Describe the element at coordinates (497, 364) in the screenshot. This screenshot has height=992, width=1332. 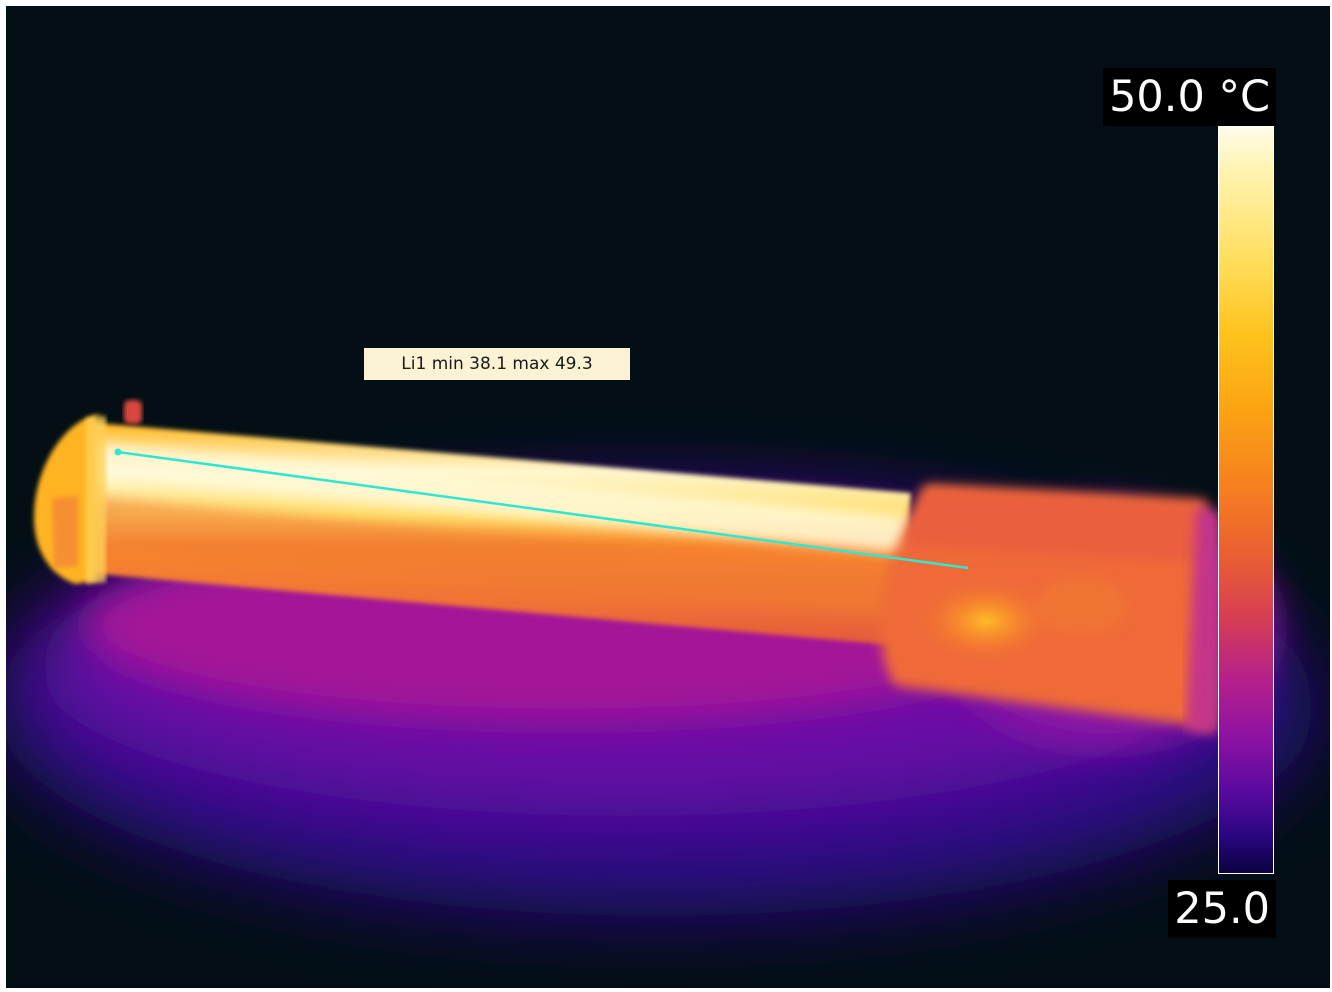
I see `line-measurement-label: Li1 min 38.1 max 49.3` at that location.